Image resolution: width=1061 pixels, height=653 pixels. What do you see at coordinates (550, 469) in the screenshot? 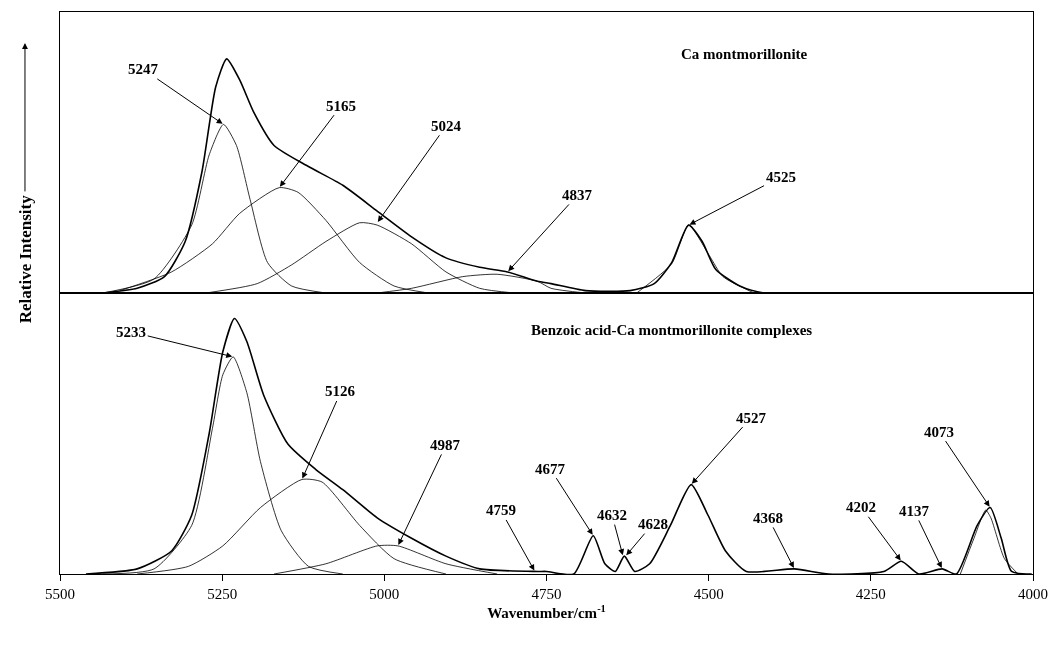
I see `annotation: 4677` at bounding box center [550, 469].